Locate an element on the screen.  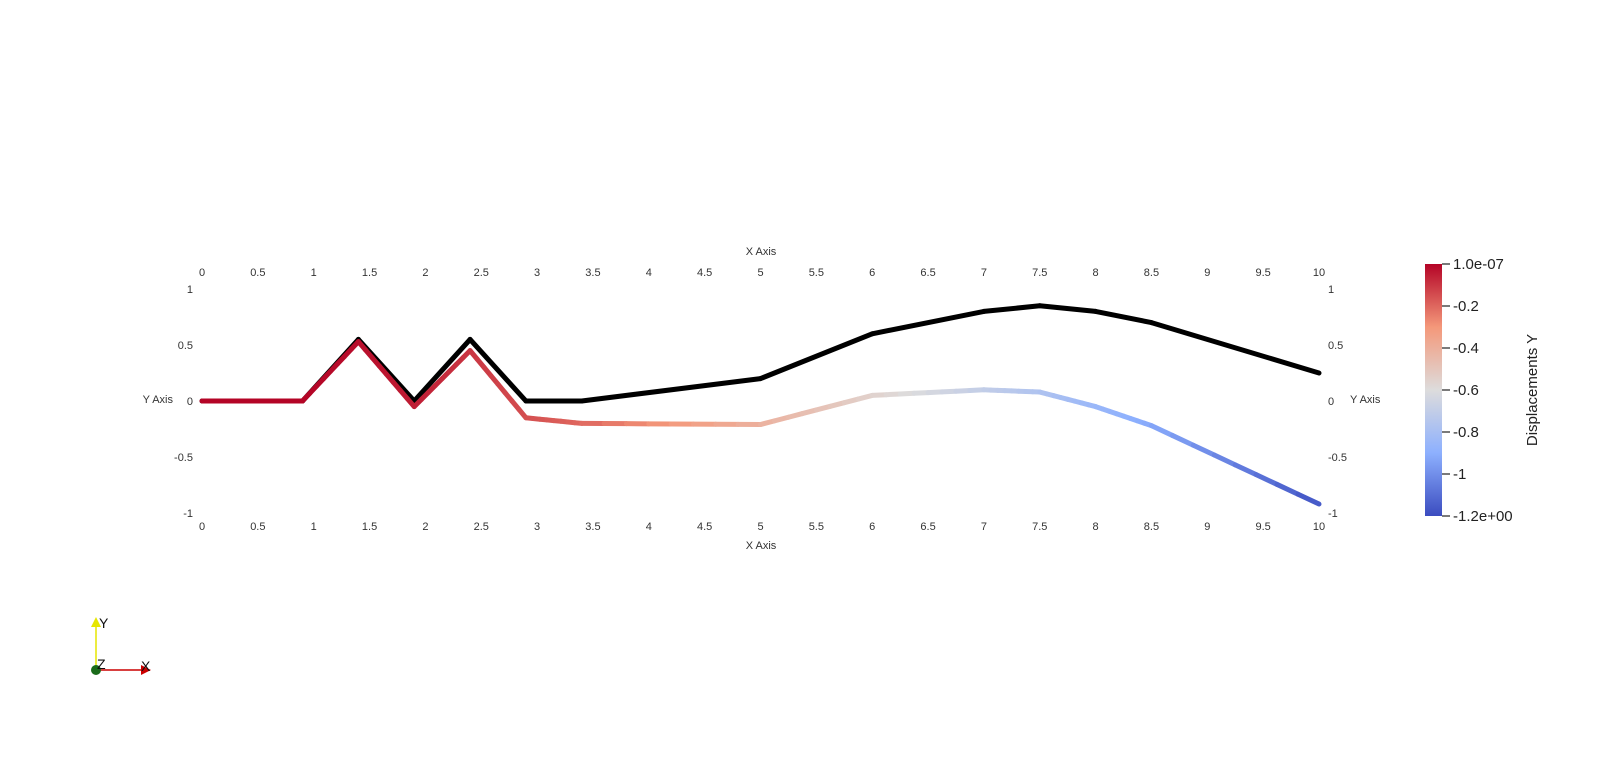
x-tick-label-bottom: 8.5 is located at coordinates (1151, 527).